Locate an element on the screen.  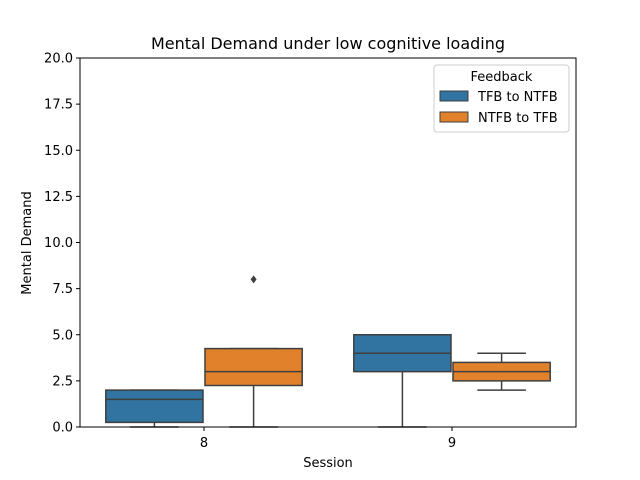
outlier-point is located at coordinates (253, 279).